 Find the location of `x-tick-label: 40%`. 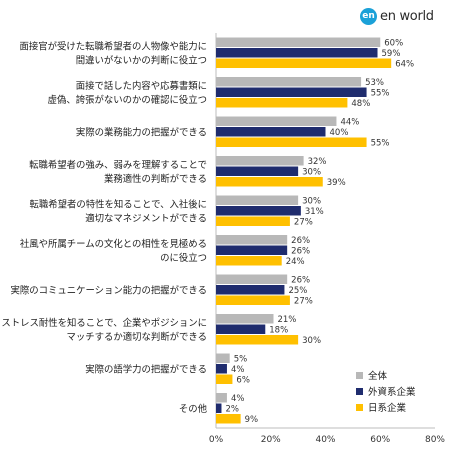

x-tick-label: 40% is located at coordinates (325, 440).